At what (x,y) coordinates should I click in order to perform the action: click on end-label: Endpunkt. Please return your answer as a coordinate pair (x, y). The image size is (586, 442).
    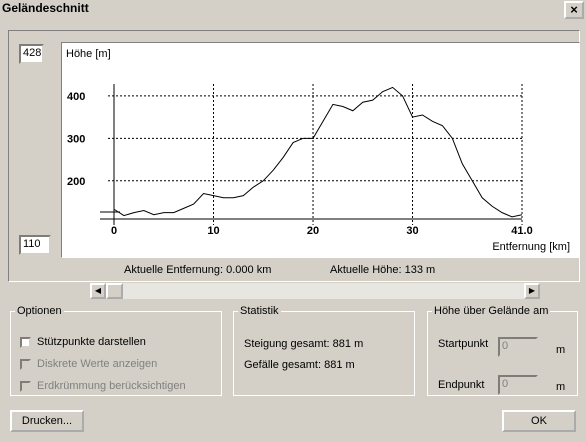
    Looking at the image, I should click on (461, 385).